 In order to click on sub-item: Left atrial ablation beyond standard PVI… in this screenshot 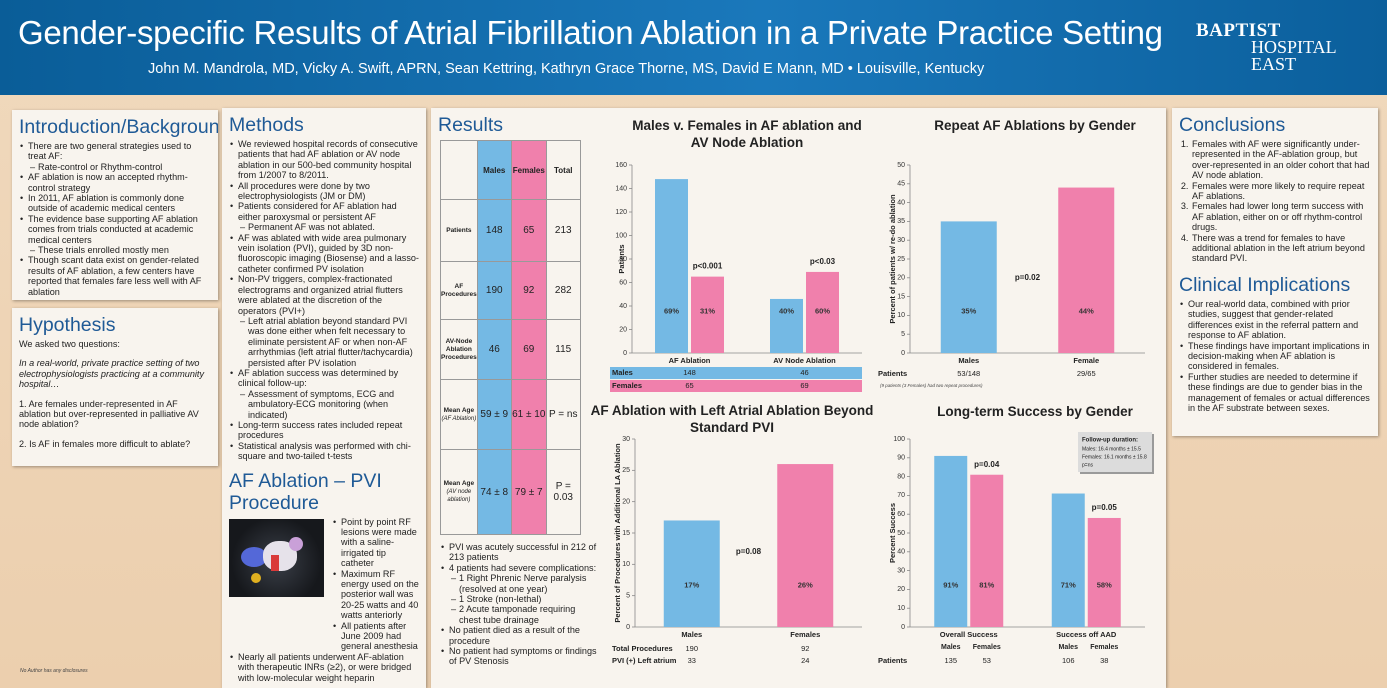, I will do `click(329, 342)`.